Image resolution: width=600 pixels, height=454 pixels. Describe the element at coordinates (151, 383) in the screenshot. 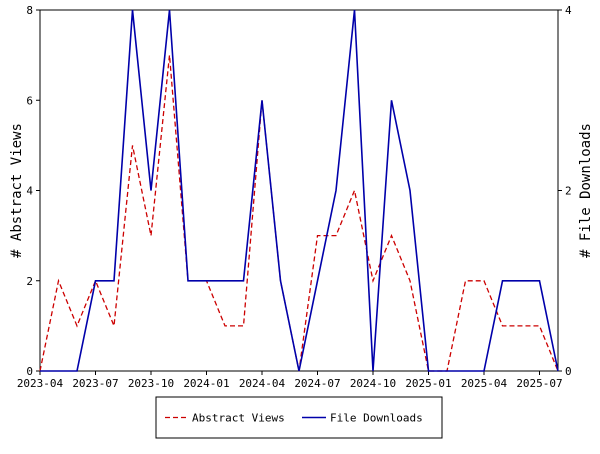

I see `x-tick-label: 2023-10` at that location.